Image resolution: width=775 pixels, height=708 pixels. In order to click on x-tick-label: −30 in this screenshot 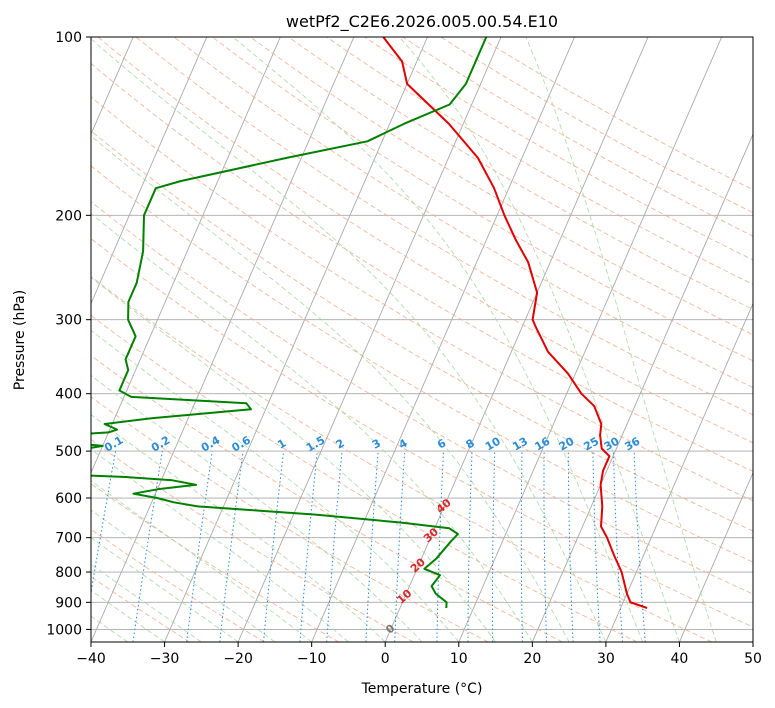, I will do `click(165, 659)`.